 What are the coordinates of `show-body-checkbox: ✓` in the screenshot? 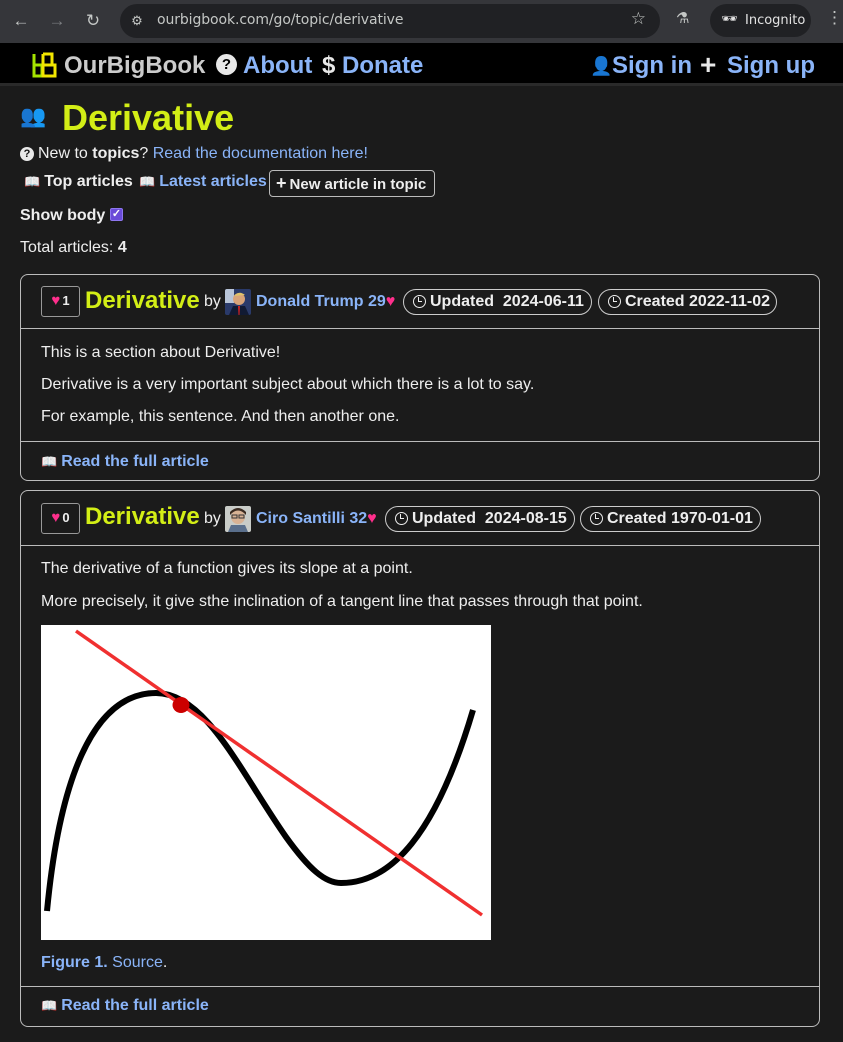 It's located at (116, 214).